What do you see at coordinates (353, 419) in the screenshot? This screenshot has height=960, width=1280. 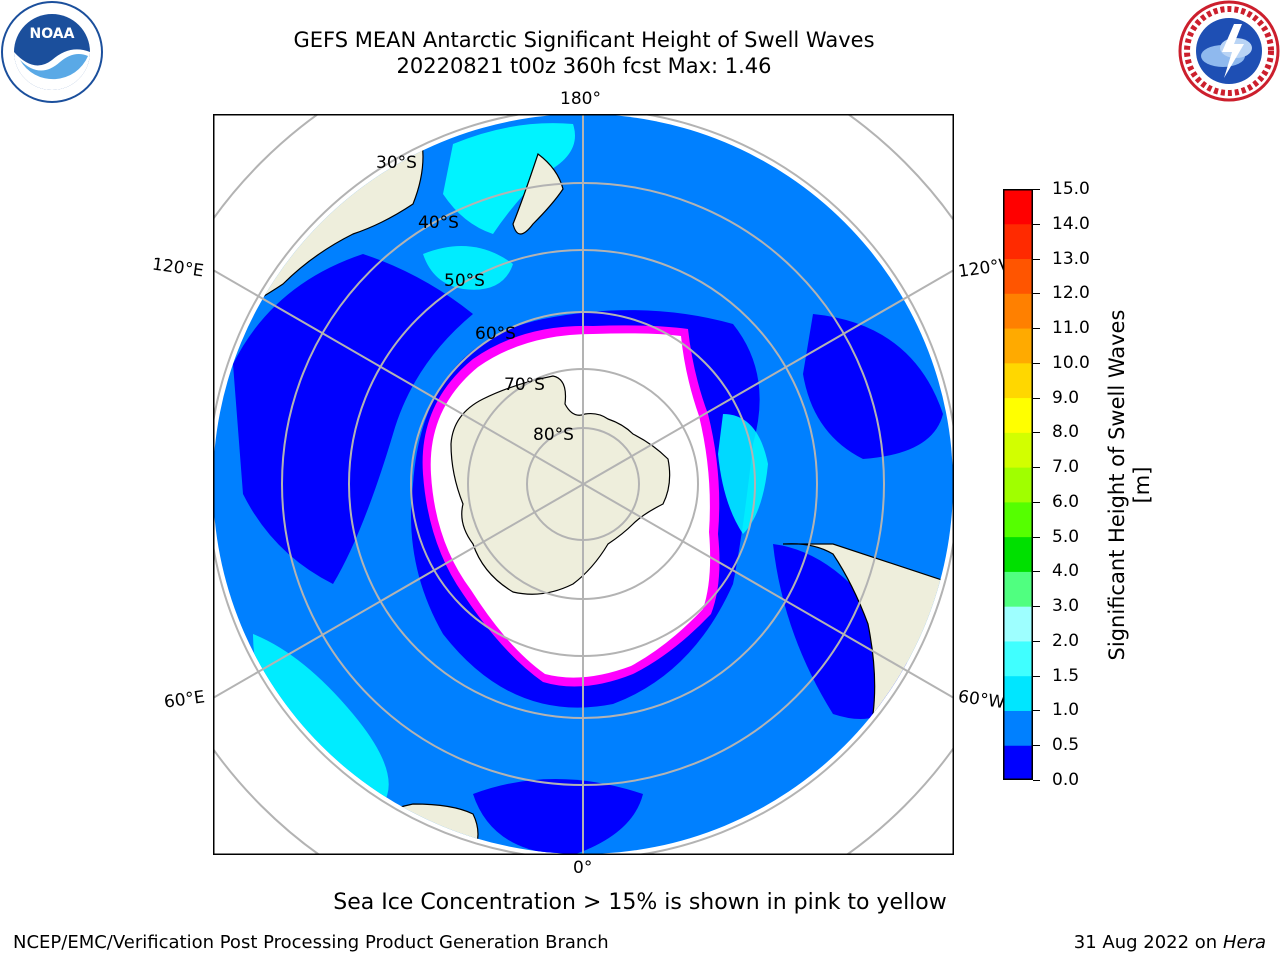 I see `low-swell-region-west` at bounding box center [353, 419].